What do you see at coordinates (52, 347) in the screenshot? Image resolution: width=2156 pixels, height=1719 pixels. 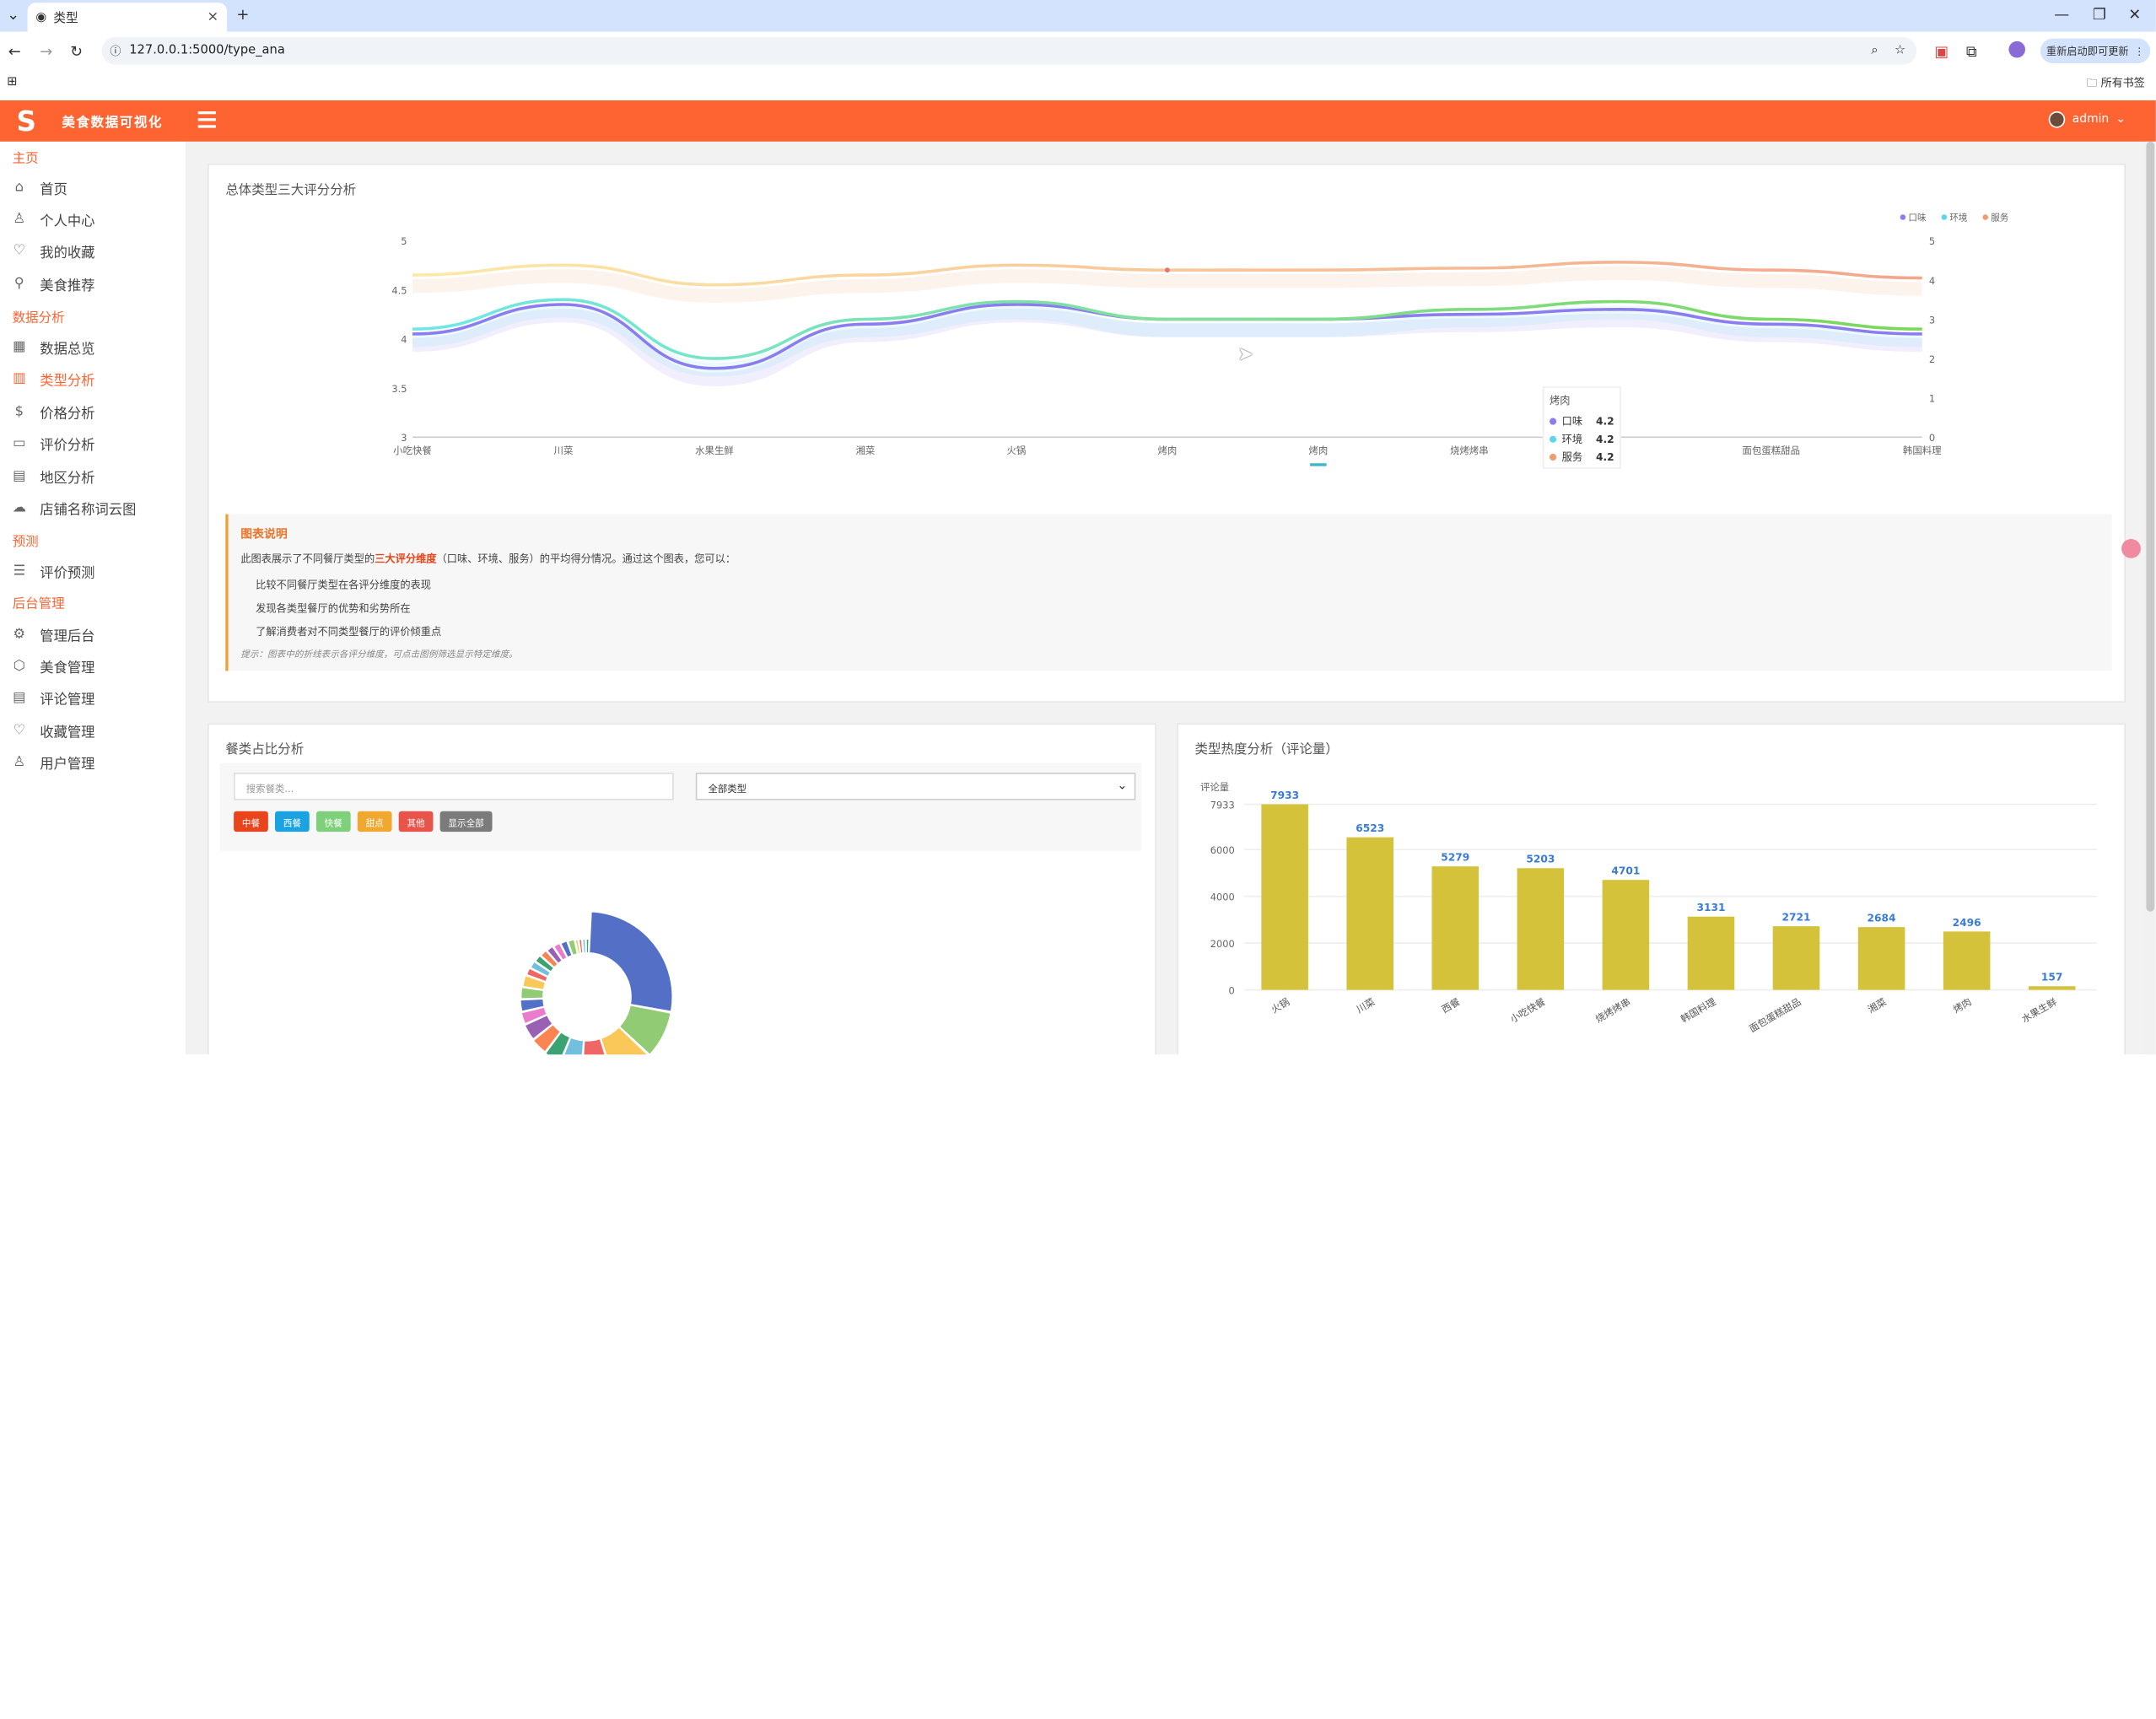 I see `sidebar-item: ▦ 数据总览` at bounding box center [52, 347].